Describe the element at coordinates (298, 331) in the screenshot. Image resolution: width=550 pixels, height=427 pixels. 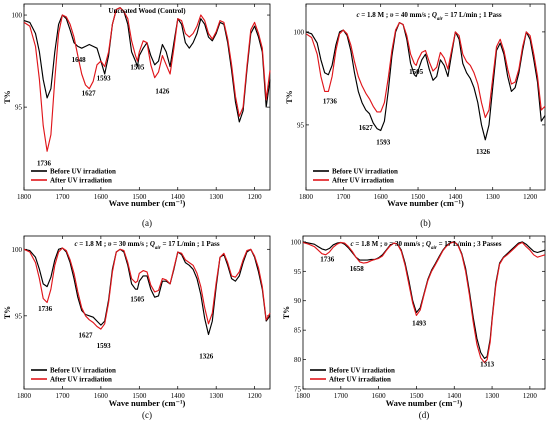
I see `y-tick-label: 85` at that location.